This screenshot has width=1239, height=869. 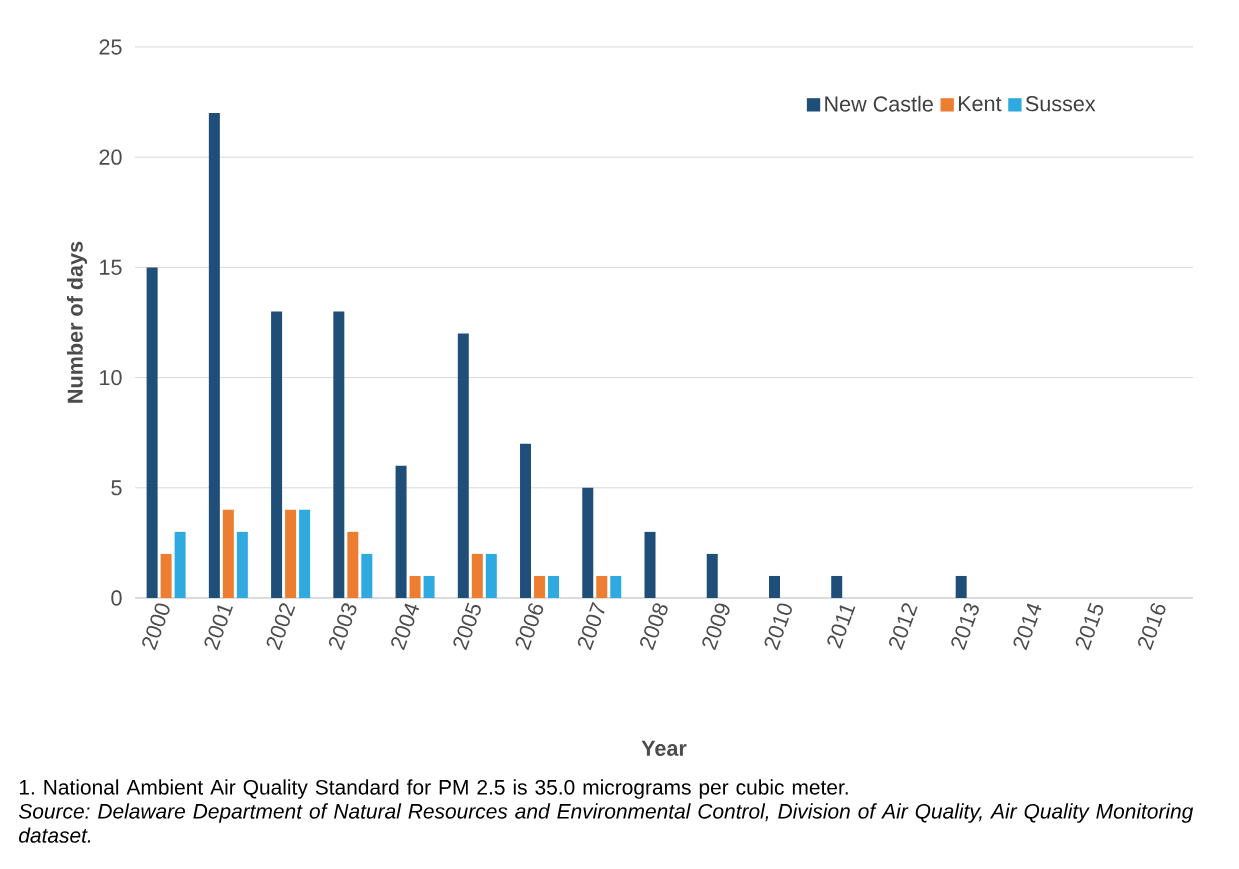 I want to click on x-tick-label: 2002, so click(x=281, y=627).